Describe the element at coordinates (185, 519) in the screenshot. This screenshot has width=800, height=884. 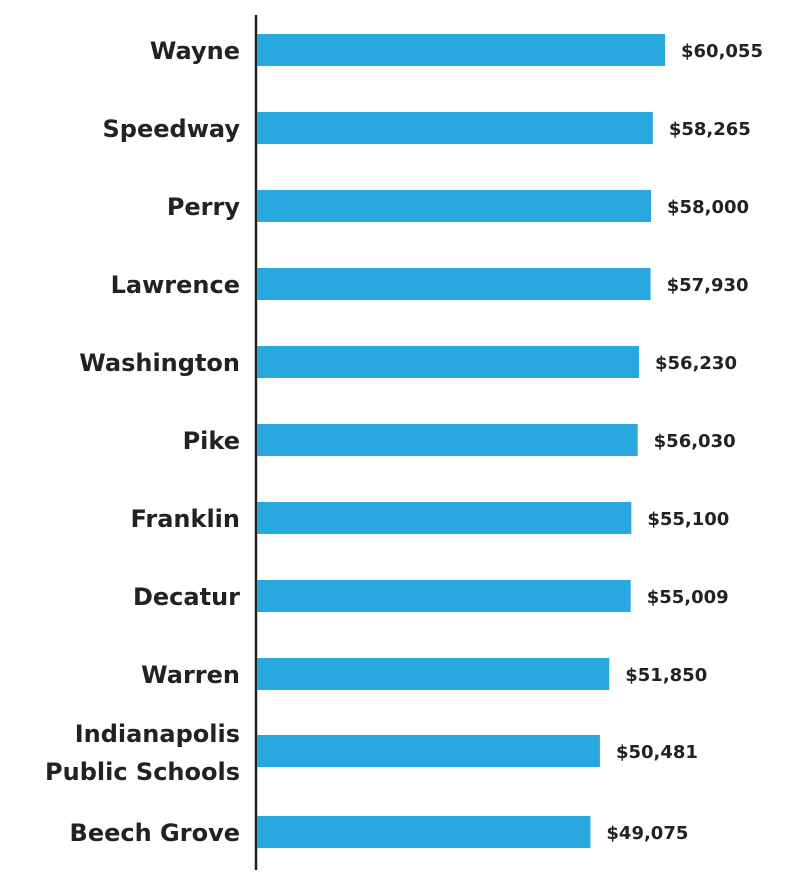
I see `category-label: Franklin` at that location.